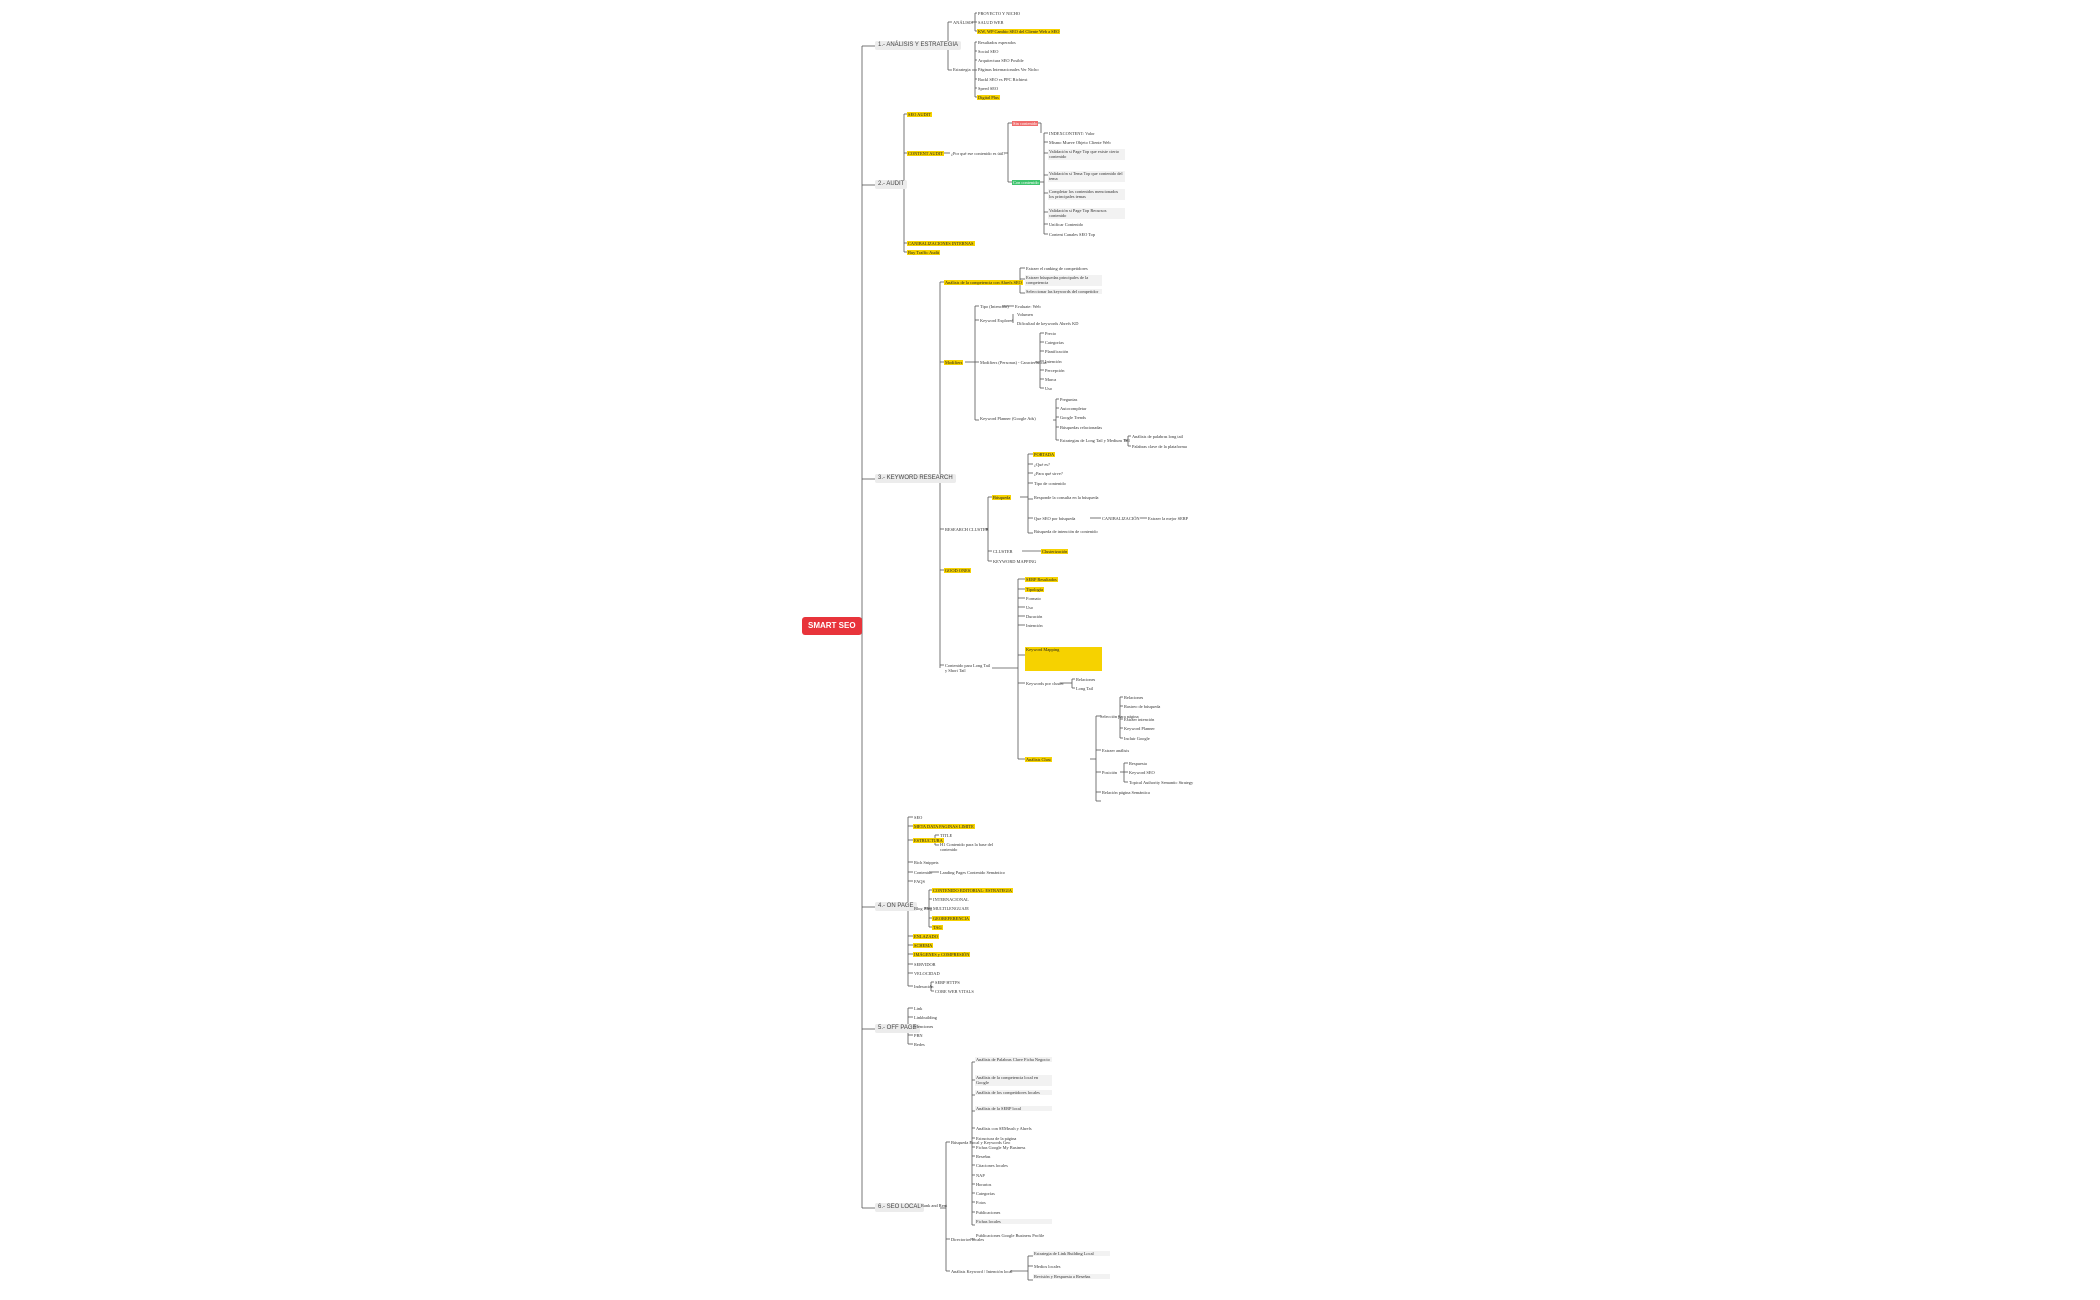  Describe the element at coordinates (1095, 440) in the screenshot. I see `node-long-tail: Estrategias de Long Tail y Medium Tail` at that location.